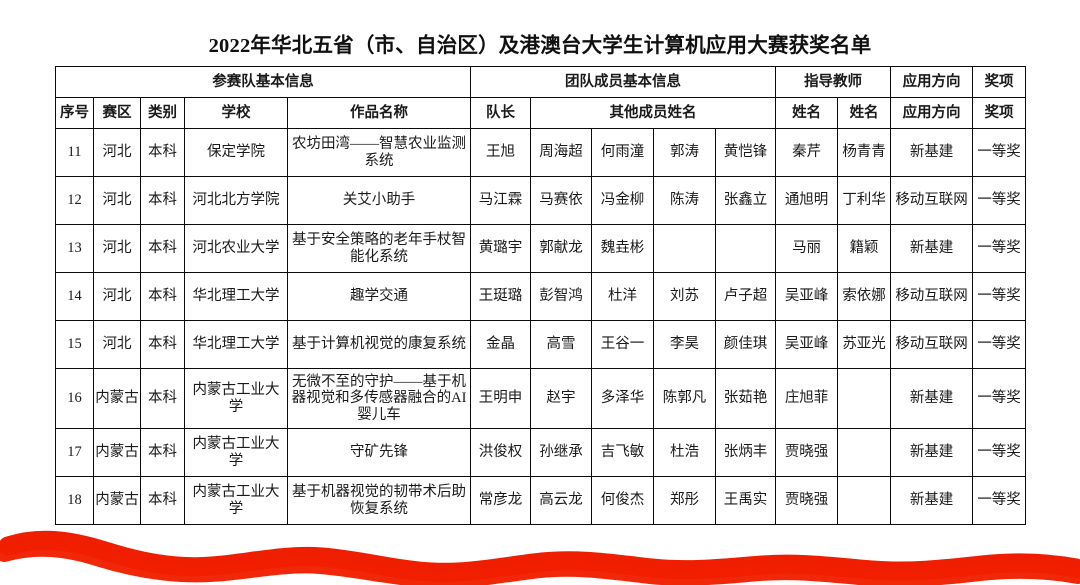 The image size is (1080, 585). Describe the element at coordinates (561, 296) in the screenshot. I see `row-member-1: 彭智鸿` at that location.